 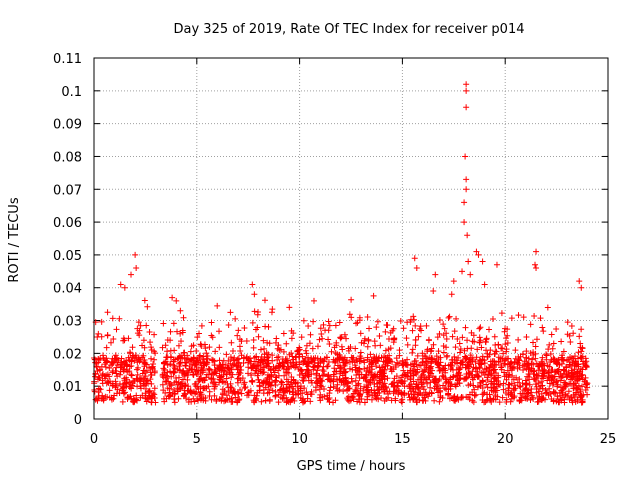 What do you see at coordinates (299, 439) in the screenshot?
I see `x-tick-label: 10` at bounding box center [299, 439].